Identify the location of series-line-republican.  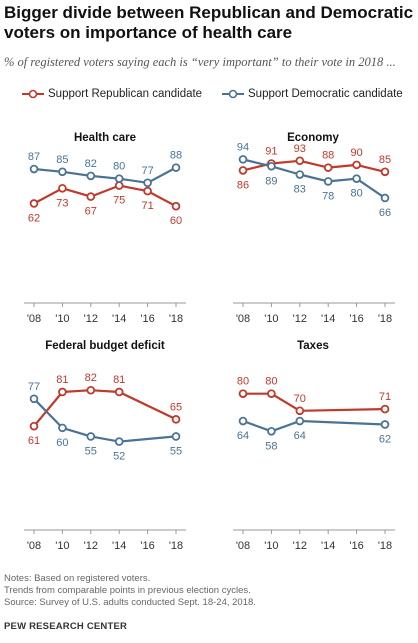
(314, 166).